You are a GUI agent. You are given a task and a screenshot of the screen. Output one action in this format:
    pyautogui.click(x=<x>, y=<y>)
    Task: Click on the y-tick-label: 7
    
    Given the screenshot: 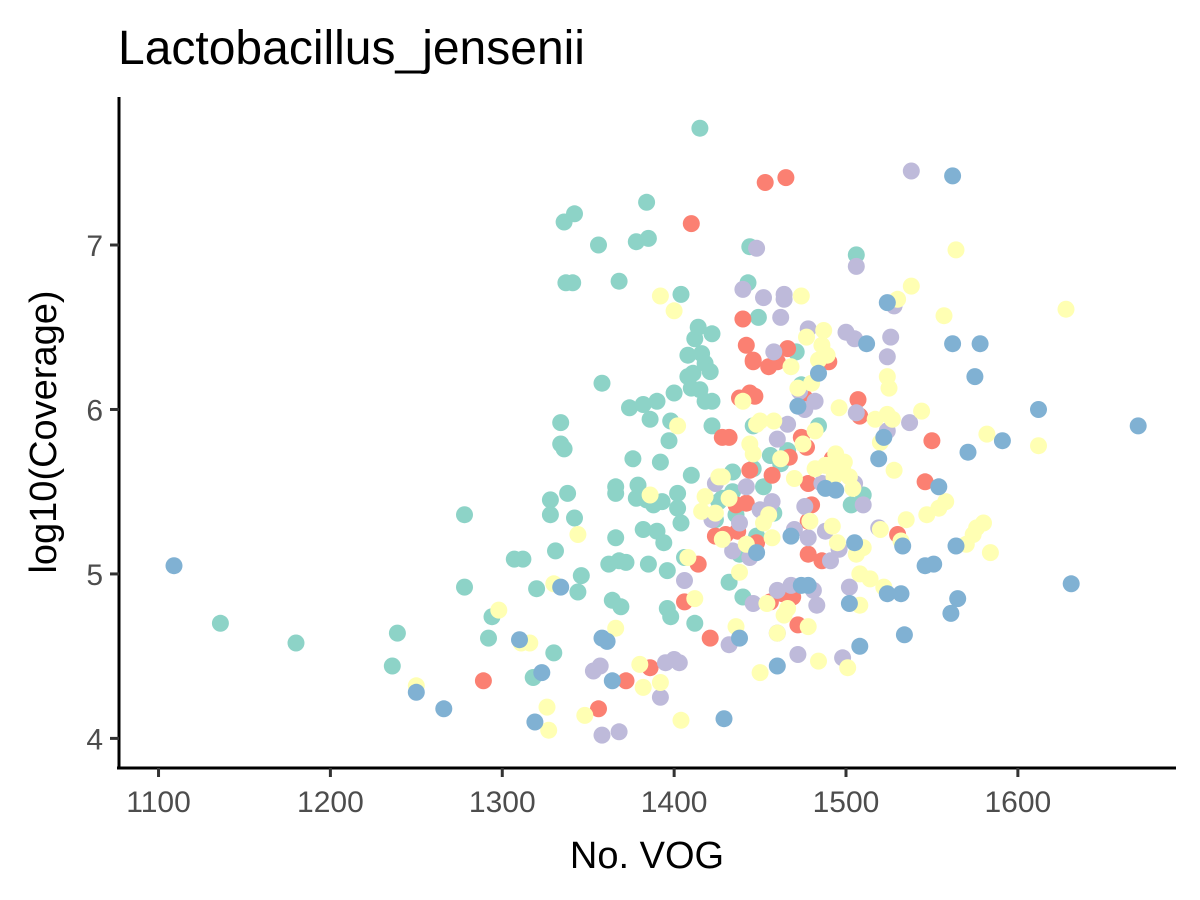 What is the action you would take?
    pyautogui.click(x=94, y=246)
    